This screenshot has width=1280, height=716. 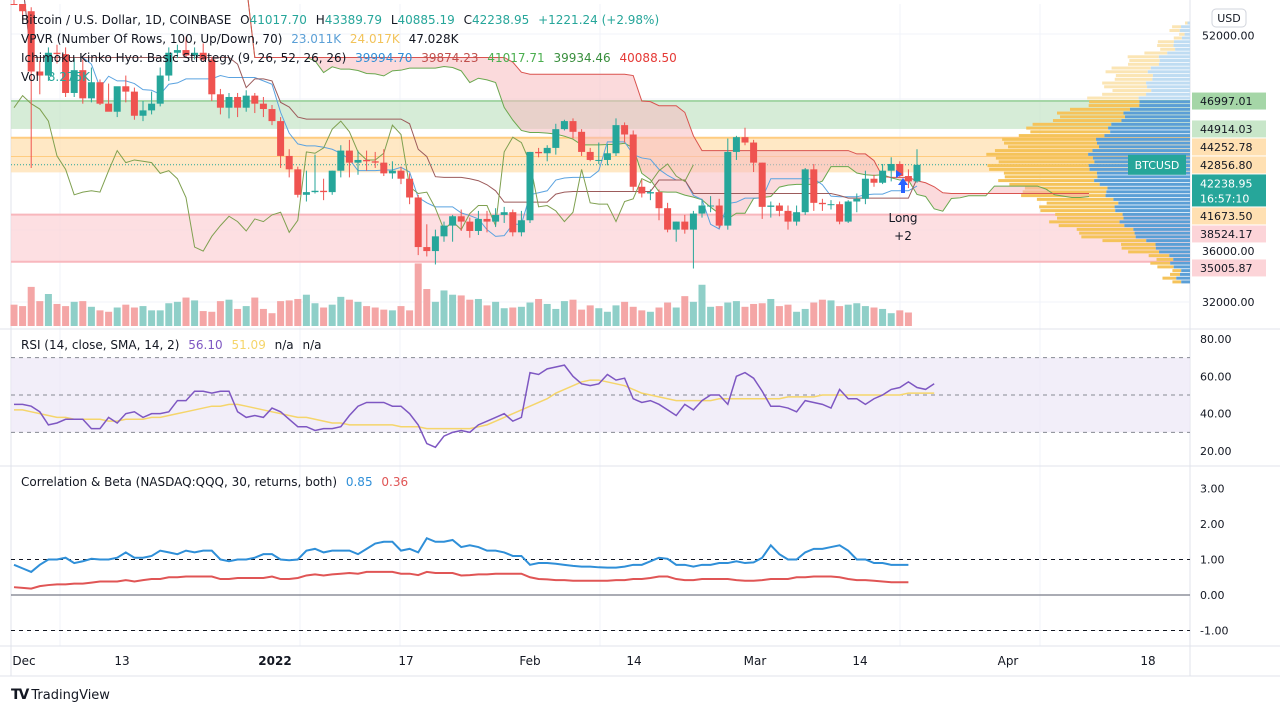 What do you see at coordinates (1228, 302) in the screenshot?
I see `price-tick: 32000.00` at bounding box center [1228, 302].